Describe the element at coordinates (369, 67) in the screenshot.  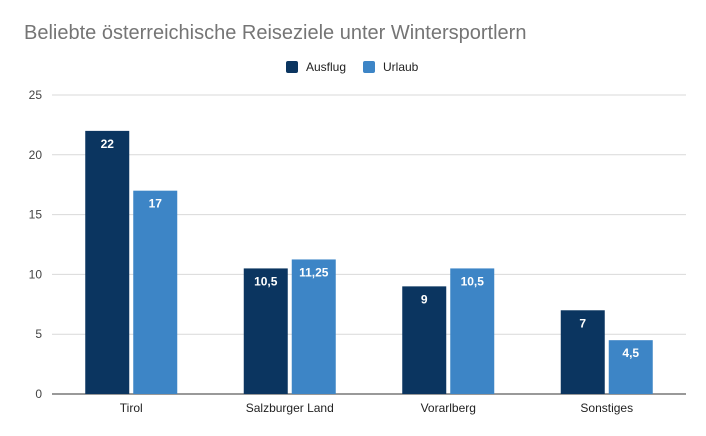
I see `legend-swatch-urlaub` at that location.